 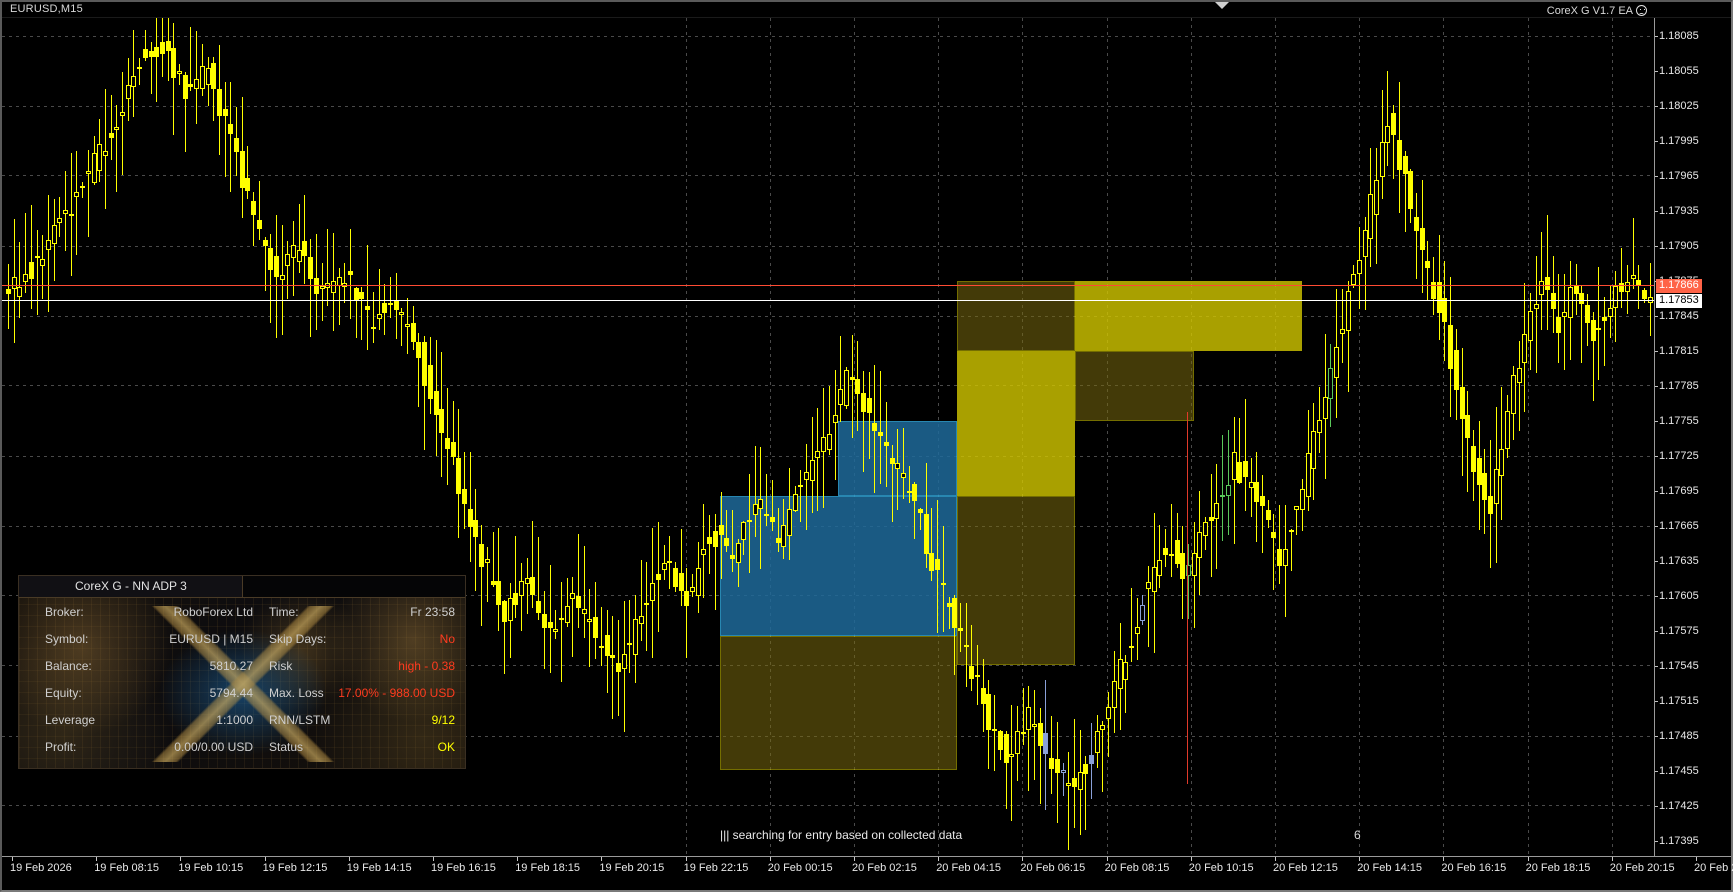 What do you see at coordinates (242, 748) in the screenshot?
I see `panel-row: Profit: 0.00/0.00 USD Status OK` at bounding box center [242, 748].